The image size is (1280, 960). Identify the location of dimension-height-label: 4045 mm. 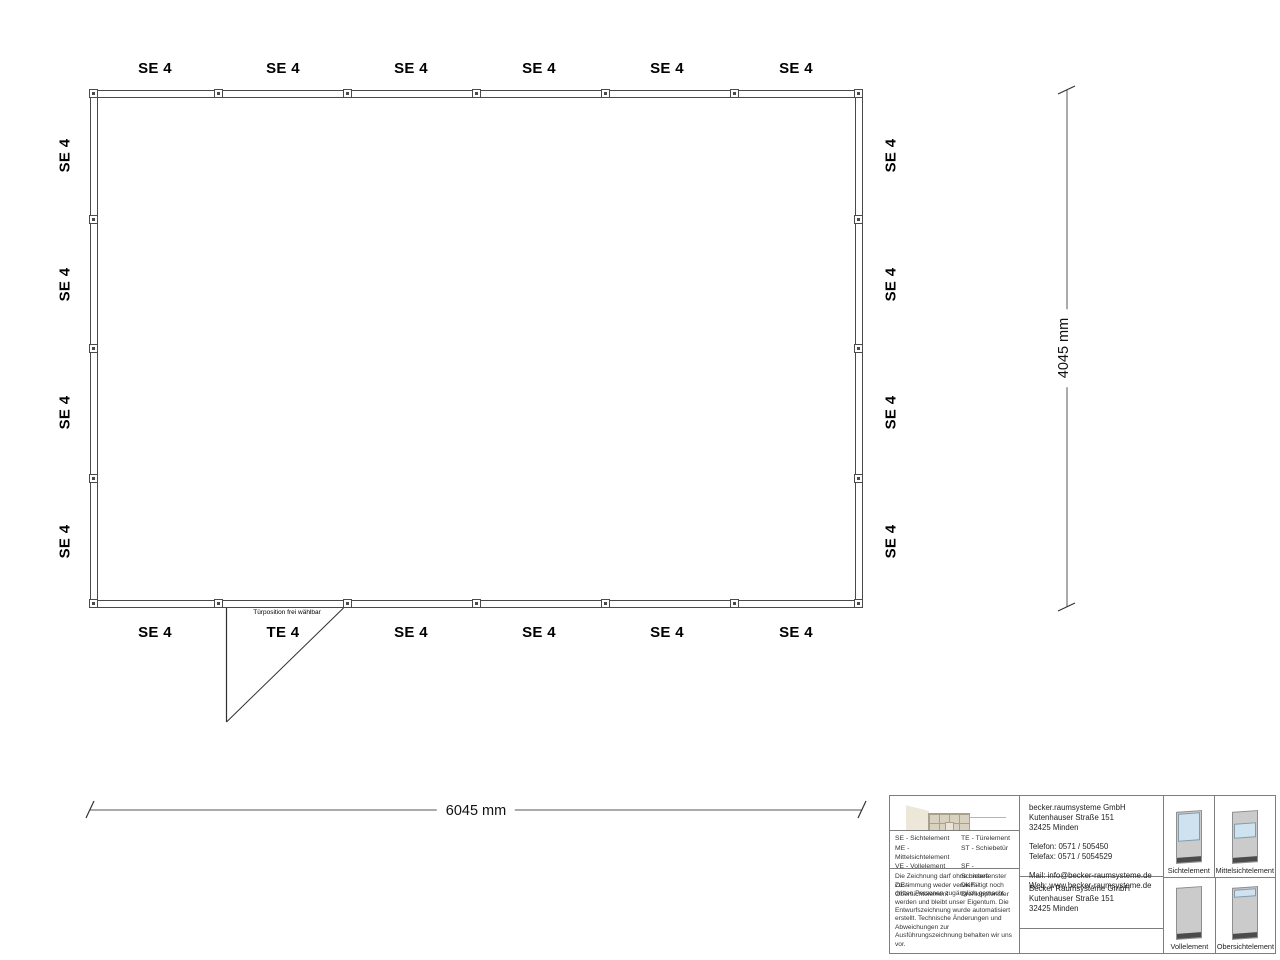
(1064, 348).